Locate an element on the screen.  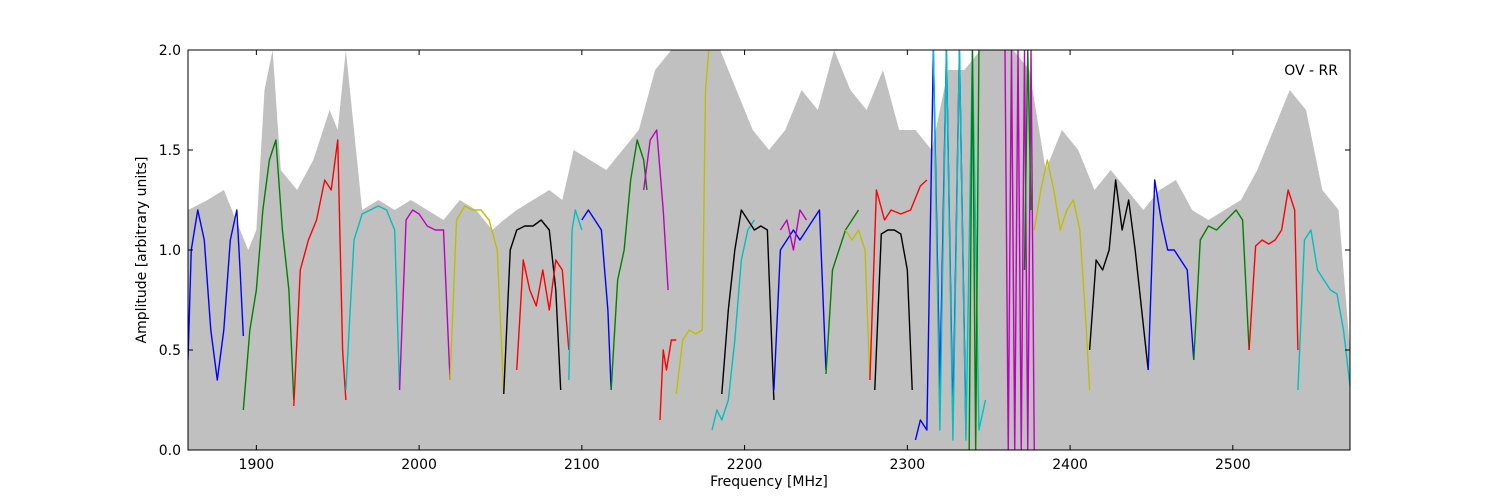
x-tick-label: 2300 is located at coordinates (908, 465).